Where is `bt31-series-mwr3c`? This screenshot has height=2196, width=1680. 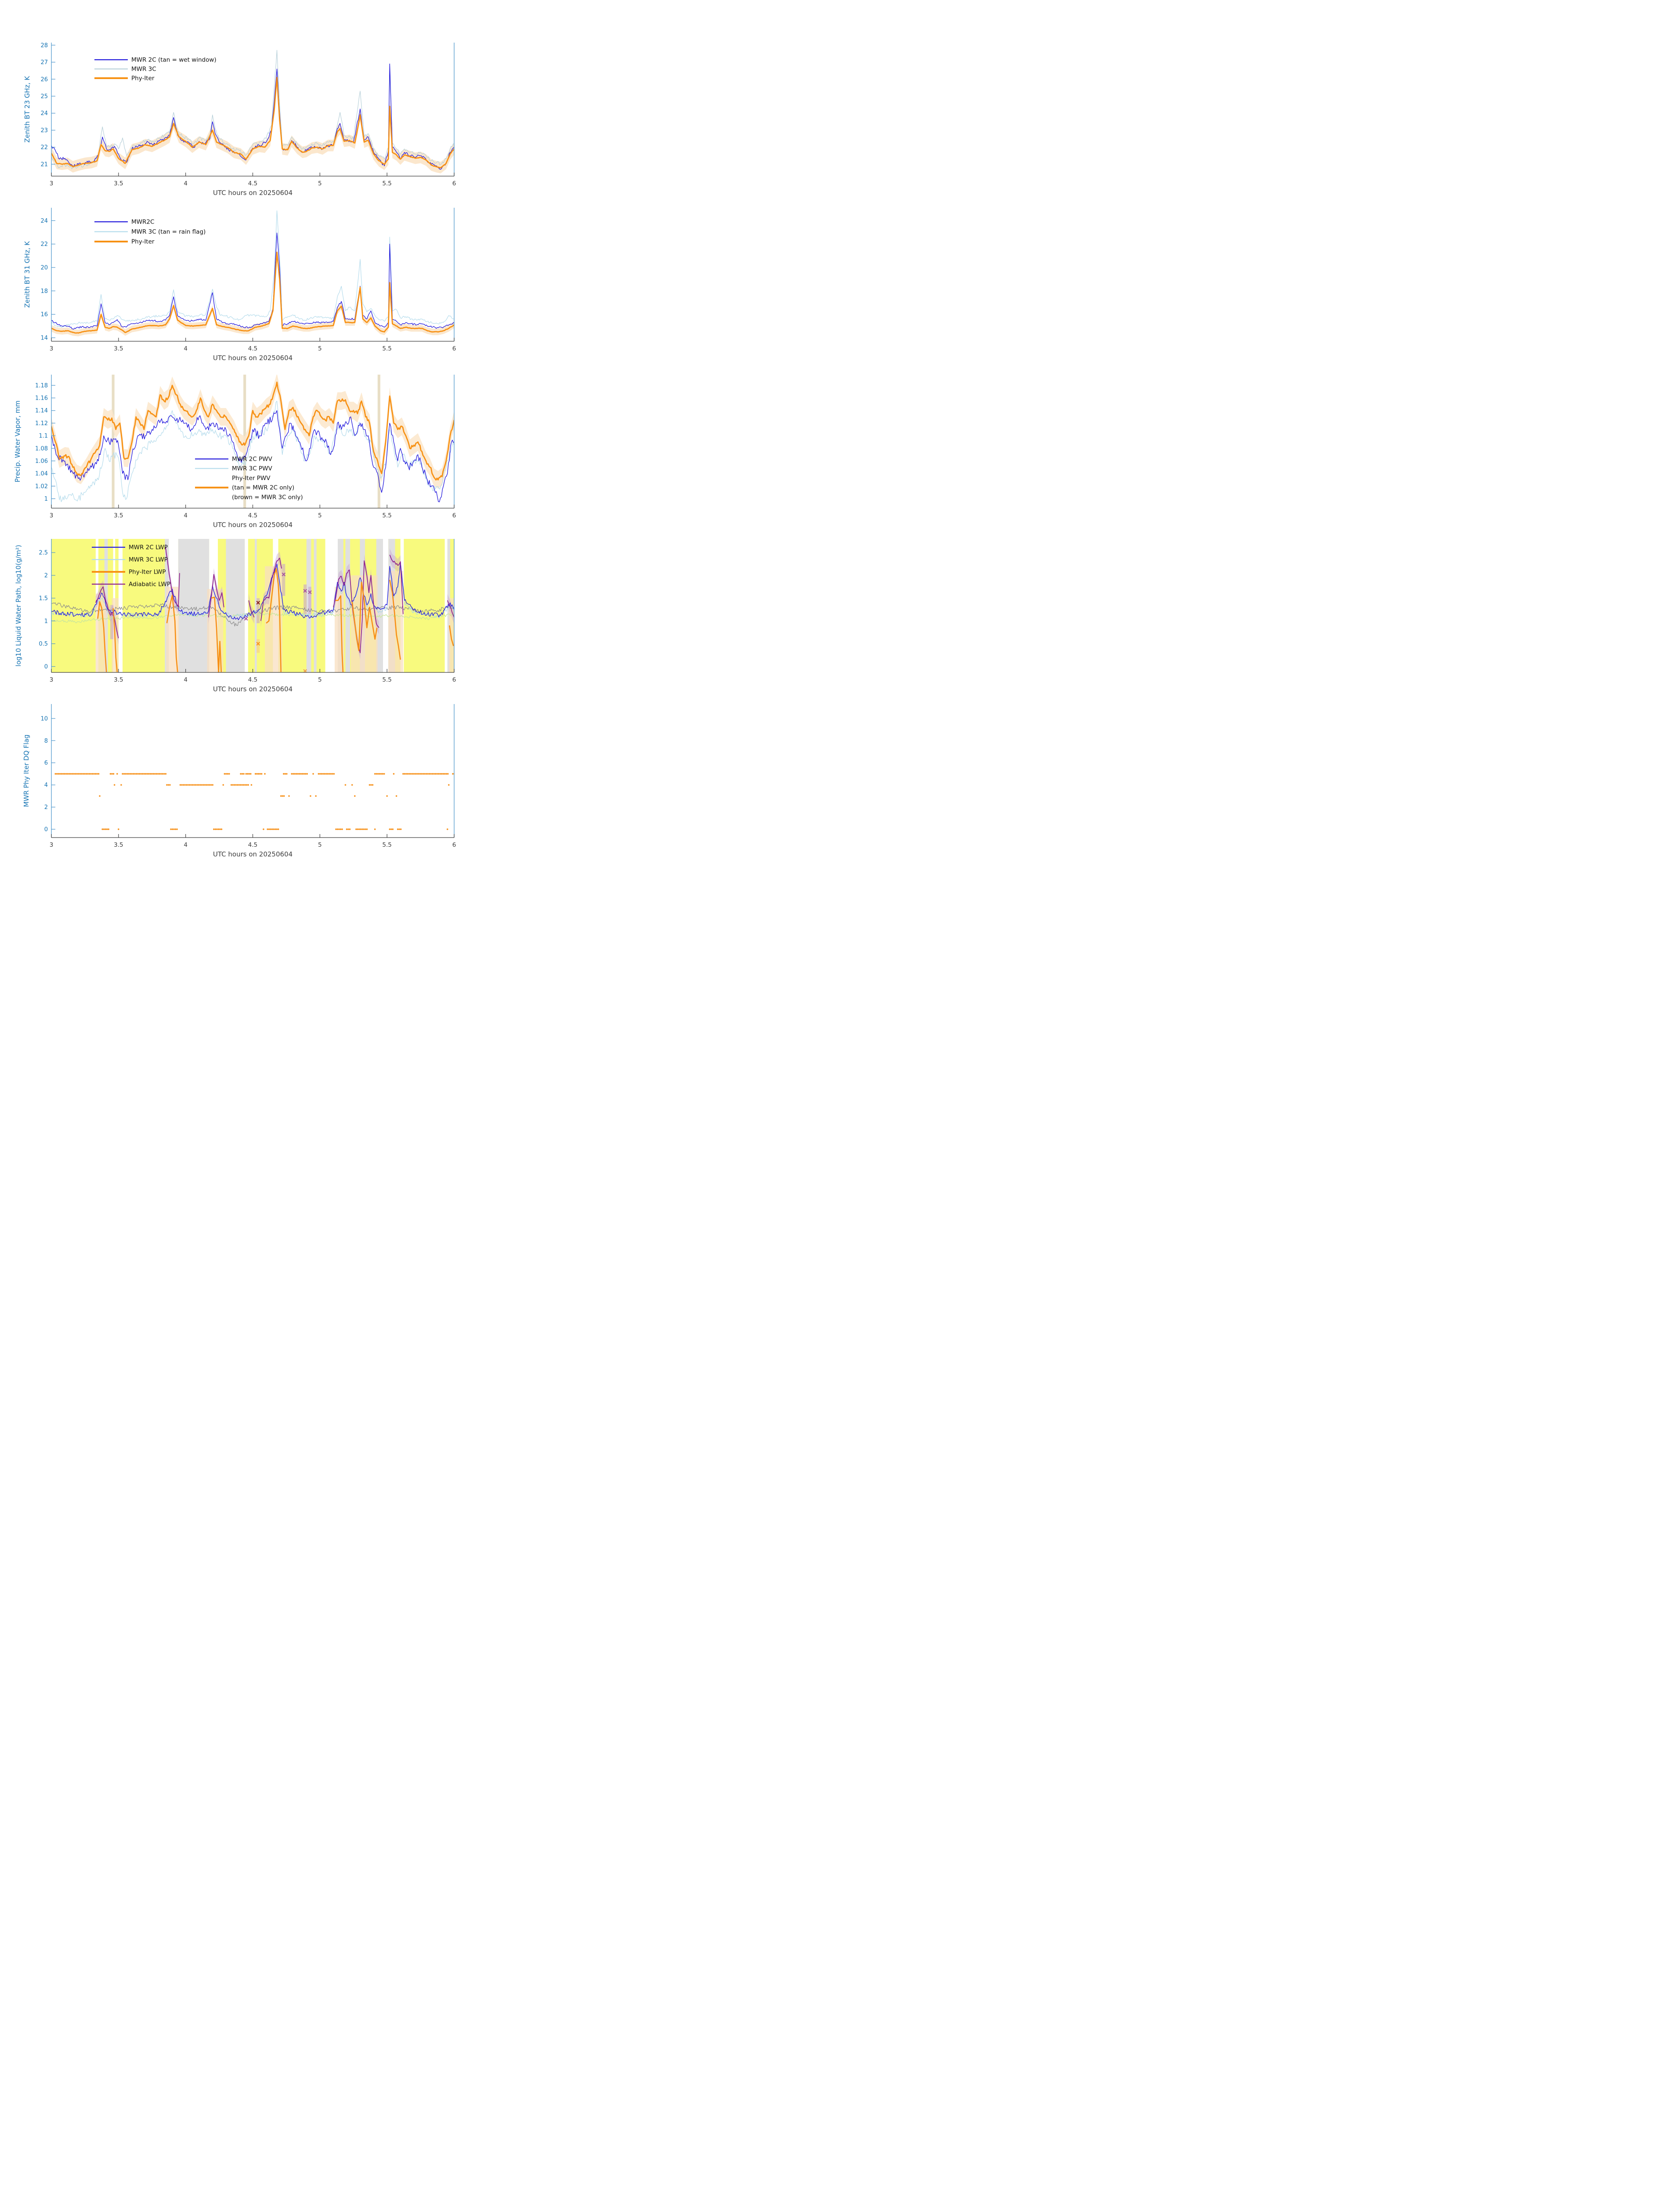 bt31-series-mwr3c is located at coordinates (252, 269).